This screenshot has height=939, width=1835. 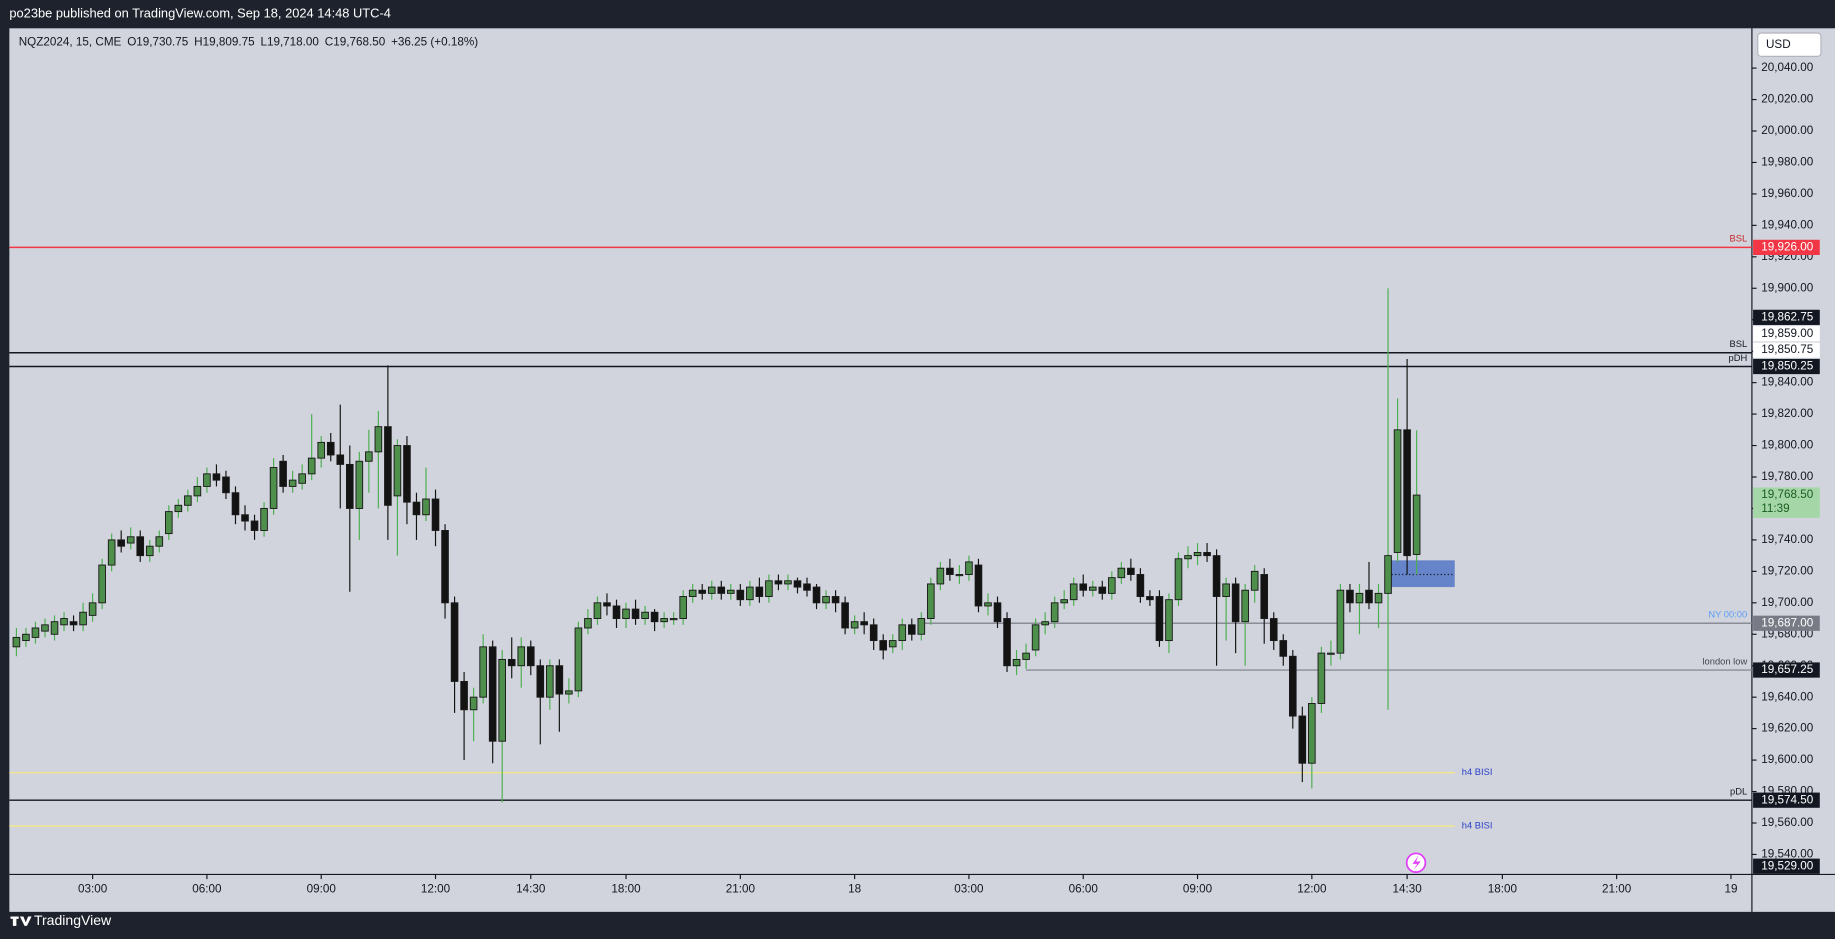 I want to click on currency-button, so click(x=1789, y=44).